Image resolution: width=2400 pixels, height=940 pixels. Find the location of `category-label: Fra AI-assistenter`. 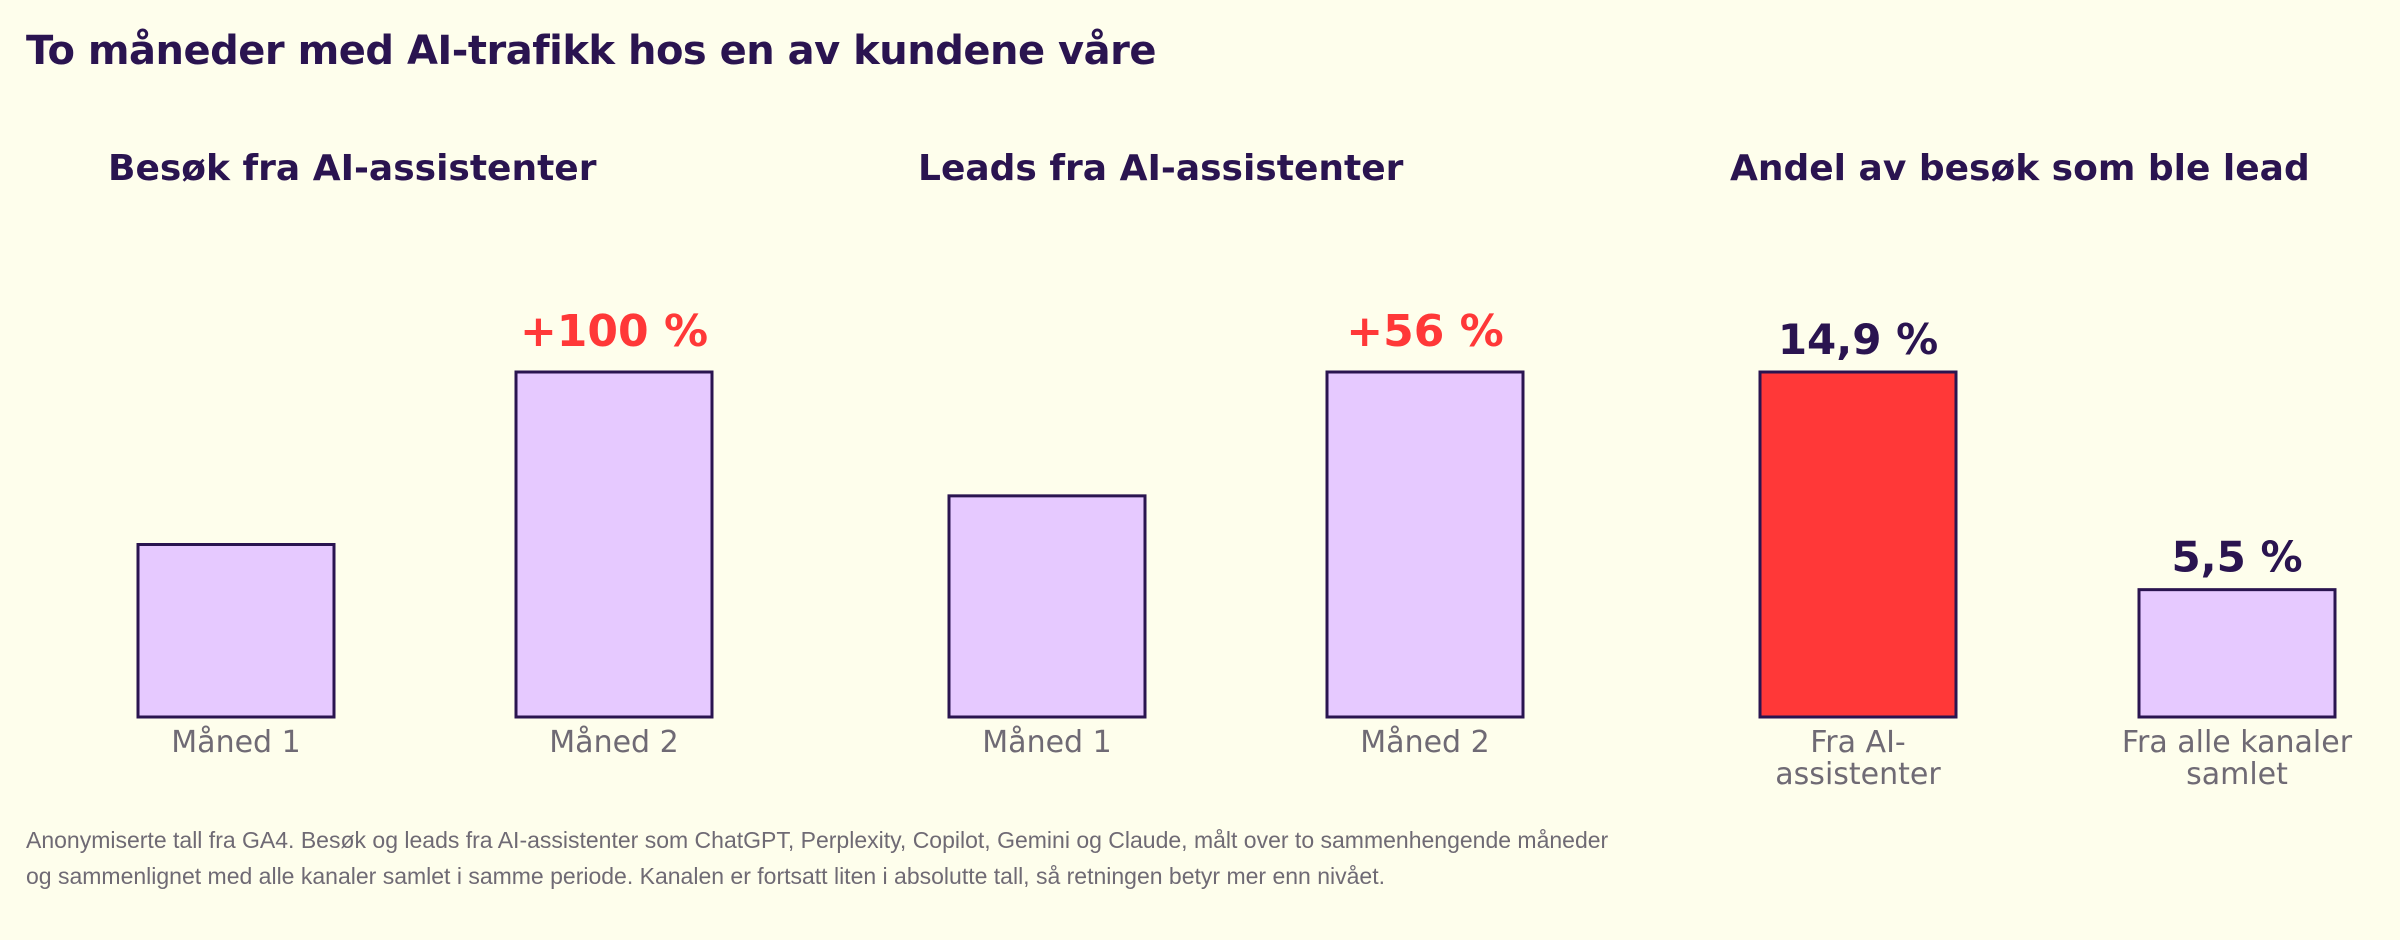

category-label: Fra AI-assistenter is located at coordinates (1858, 758).